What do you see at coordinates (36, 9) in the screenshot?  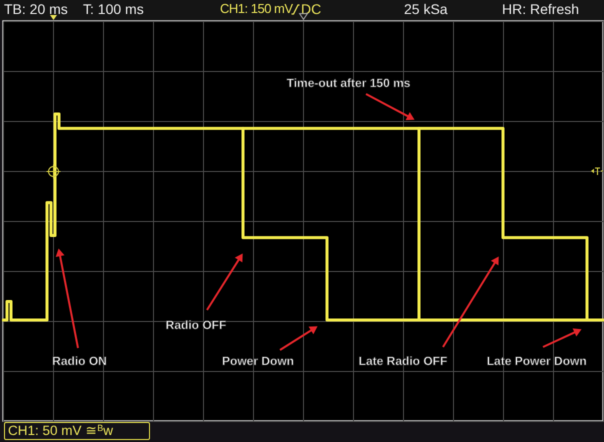 I see `text: TB: 20 ms` at bounding box center [36, 9].